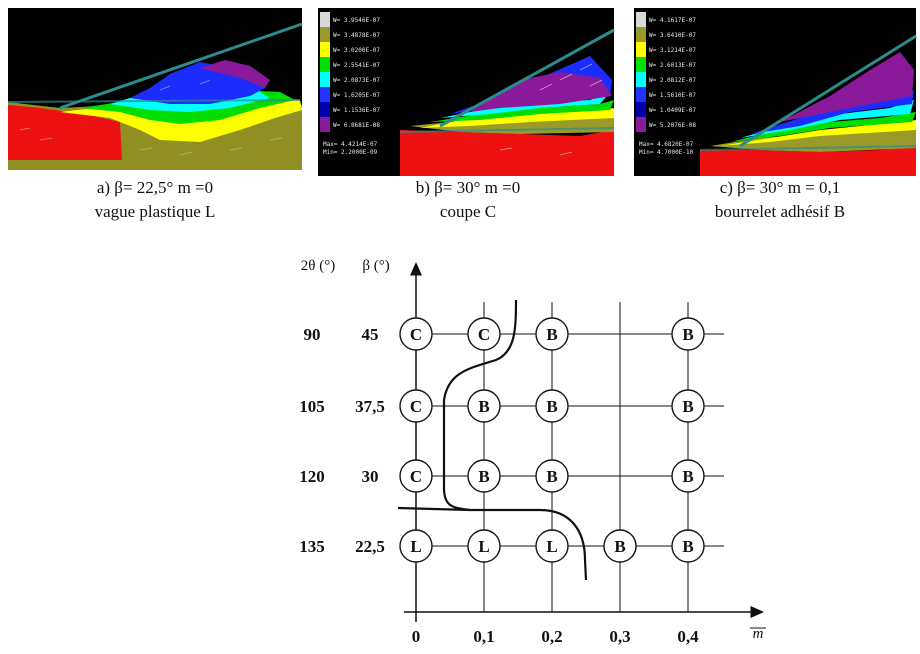 This screenshot has width=920, height=654. I want to click on row-theta-label: 105, so click(312, 406).